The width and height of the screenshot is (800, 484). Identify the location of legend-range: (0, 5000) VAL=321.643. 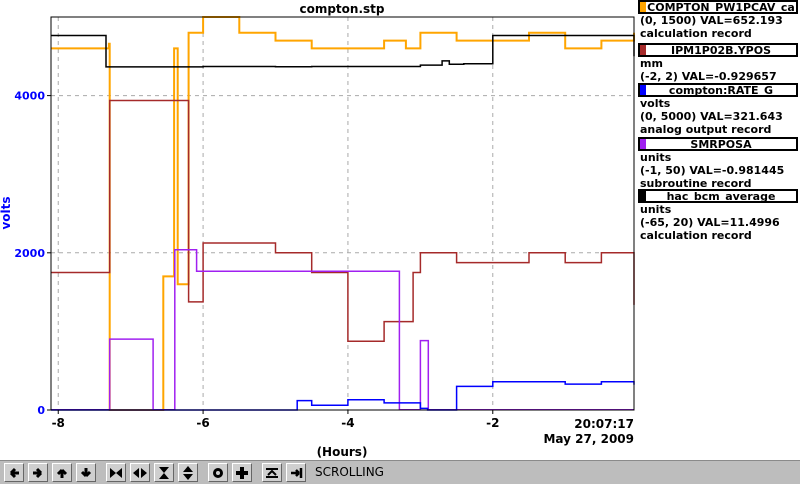
(711, 116).